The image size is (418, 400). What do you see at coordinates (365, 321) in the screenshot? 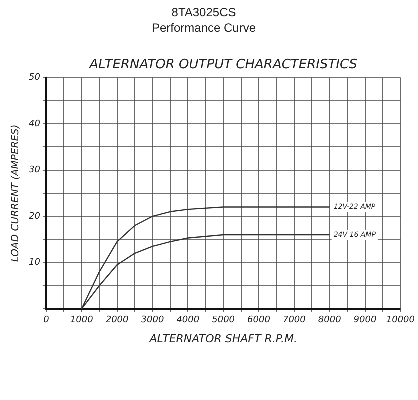
I see `x-tick-label: 9000` at bounding box center [365, 321].